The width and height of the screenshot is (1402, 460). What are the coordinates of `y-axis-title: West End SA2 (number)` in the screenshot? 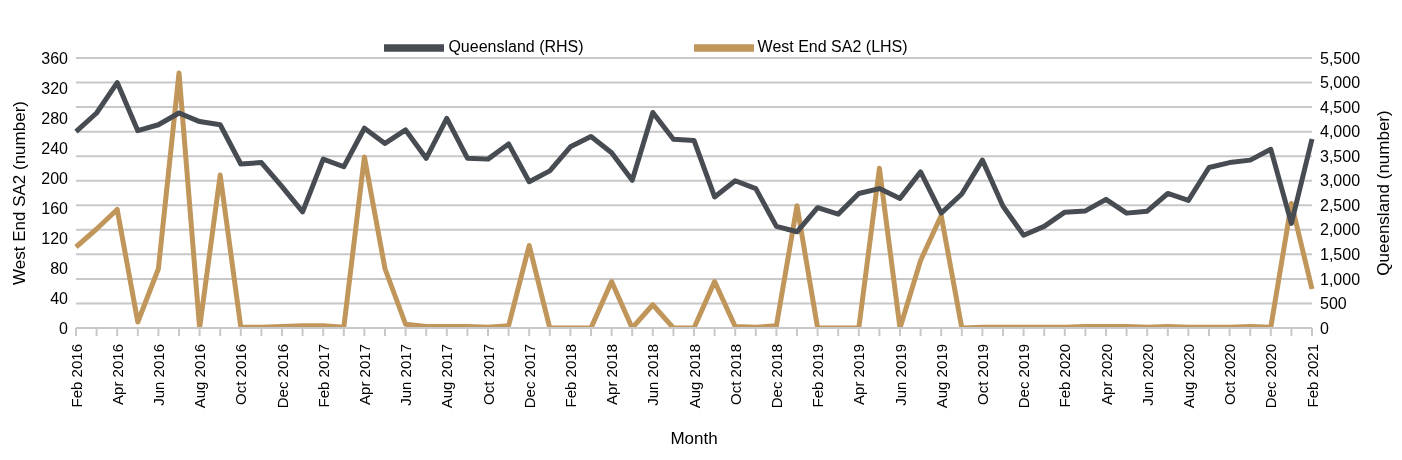 It's located at (20, 193).